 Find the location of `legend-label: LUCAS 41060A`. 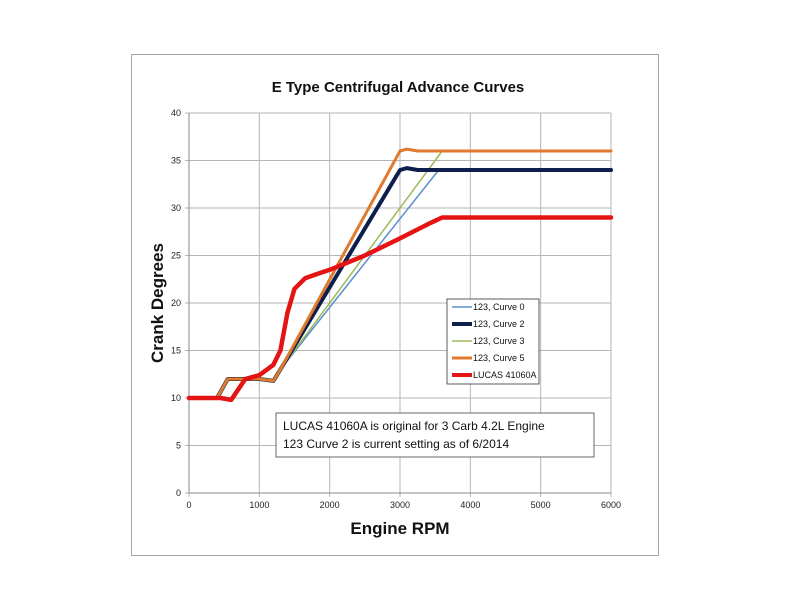

legend-label: LUCAS 41060A is located at coordinates (505, 375).